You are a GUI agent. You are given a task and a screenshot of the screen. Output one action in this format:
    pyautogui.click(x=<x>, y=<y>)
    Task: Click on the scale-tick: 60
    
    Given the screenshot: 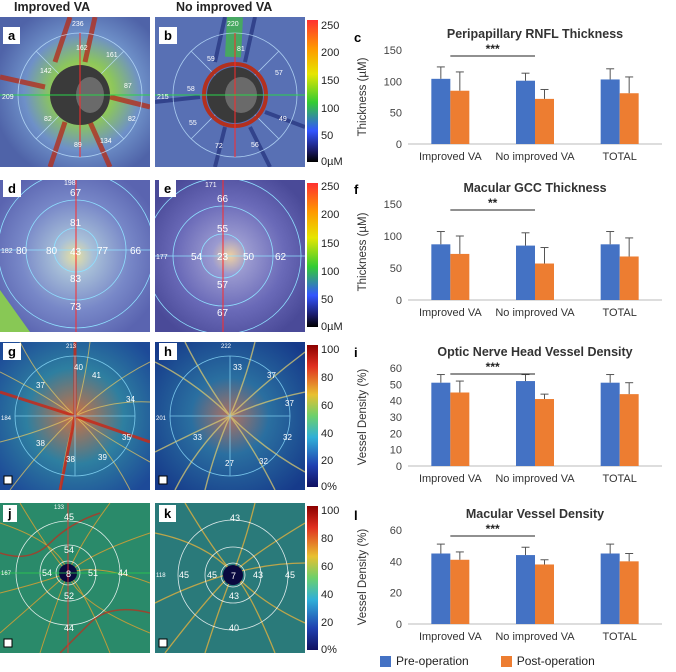 What is the action you would take?
    pyautogui.click(x=327, y=406)
    